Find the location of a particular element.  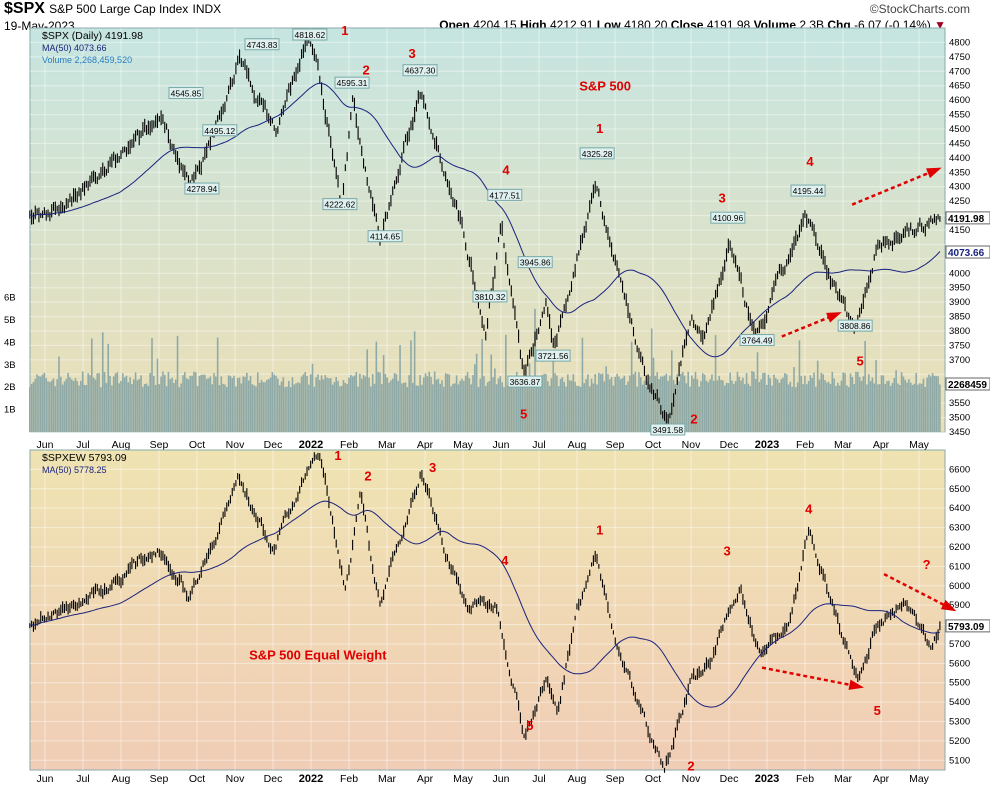

volume-tick-label: 6B is located at coordinates (10, 298).